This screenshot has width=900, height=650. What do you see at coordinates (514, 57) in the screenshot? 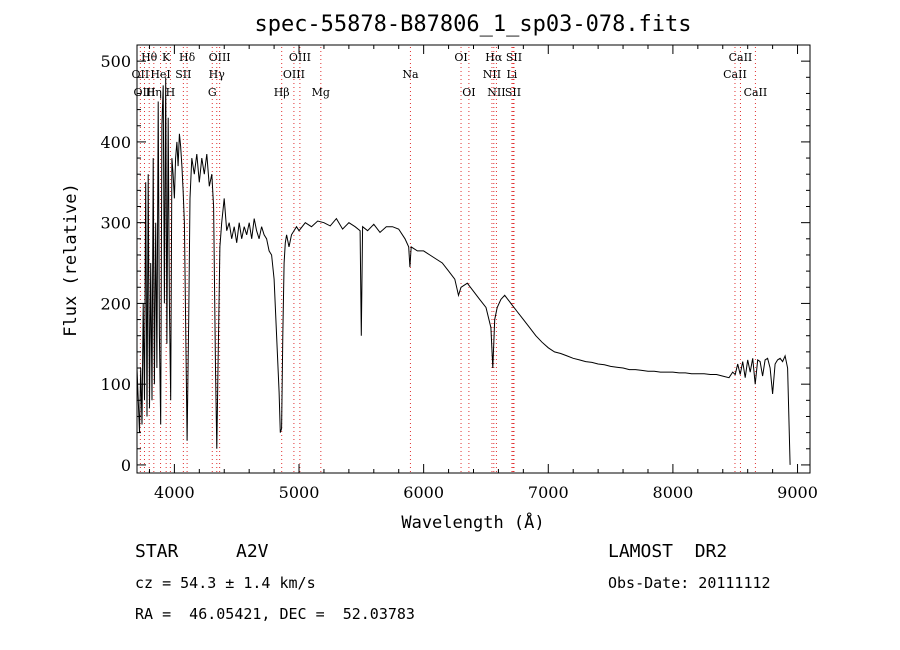
I see `line-label-20: SII` at bounding box center [514, 57].